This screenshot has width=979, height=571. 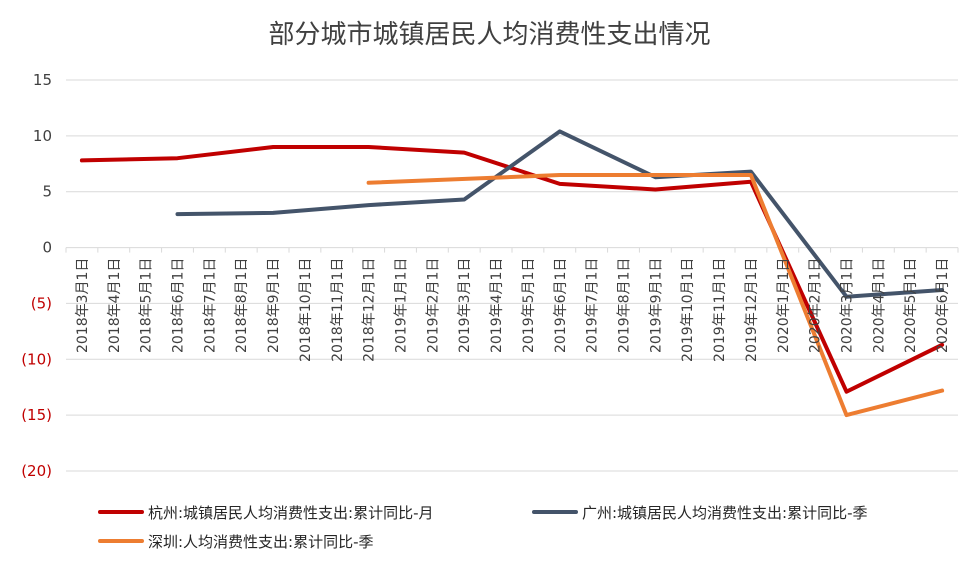 I want to click on x-tick-label: 2019年6月1日, so click(x=561, y=305).